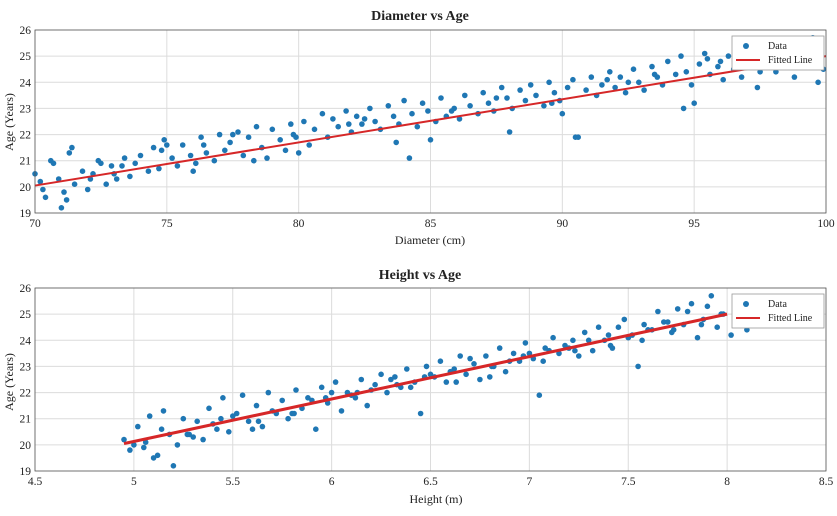  Describe the element at coordinates (777, 46) in the screenshot. I see `legend-label-data: Data` at that location.